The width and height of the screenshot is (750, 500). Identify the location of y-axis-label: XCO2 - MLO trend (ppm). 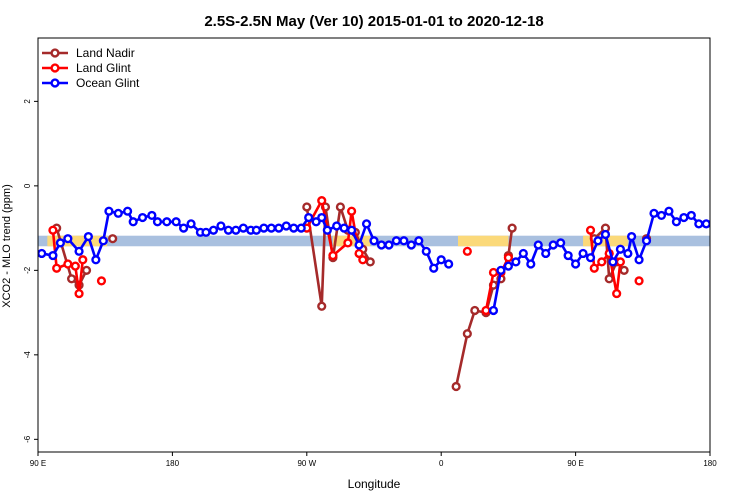
(7, 245).